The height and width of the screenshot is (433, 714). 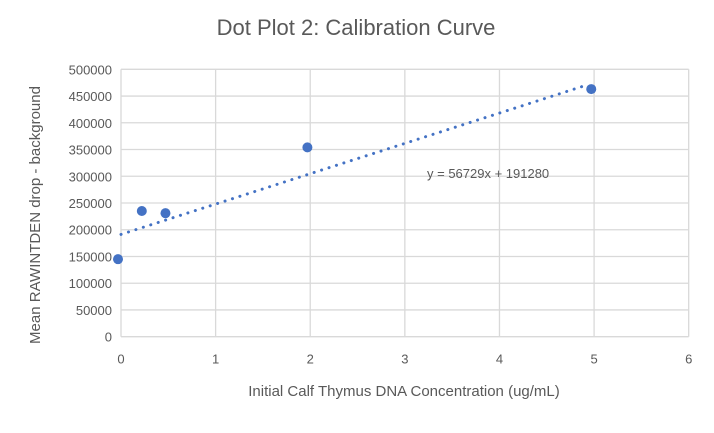 I want to click on x-tick-labels: 0 1 2 3 4 5 6, so click(x=404, y=359).